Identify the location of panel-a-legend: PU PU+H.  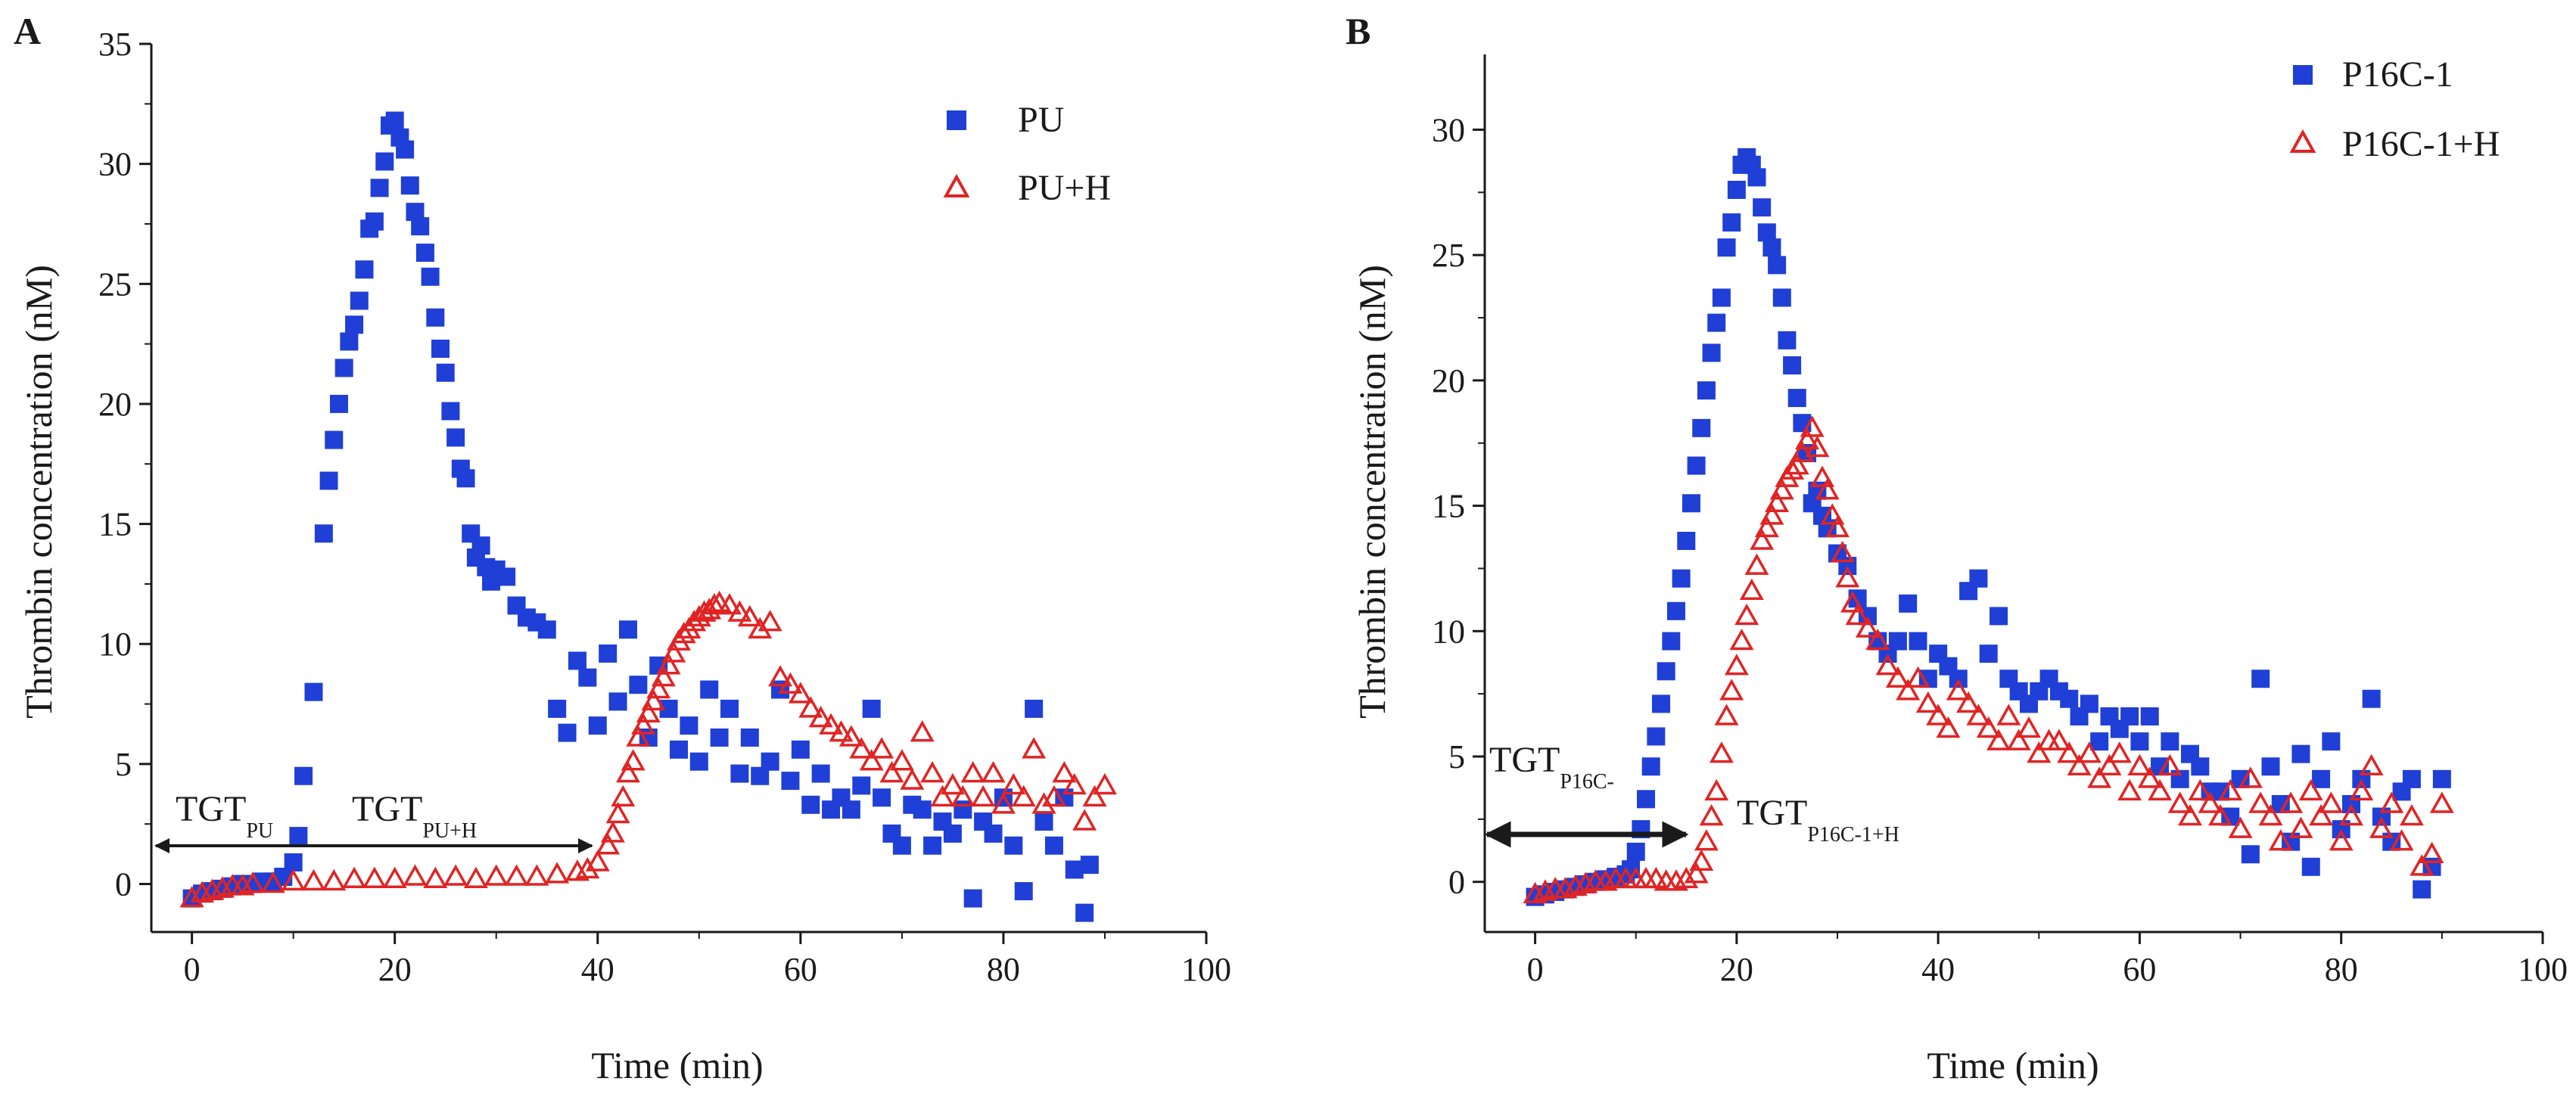
(1027, 154).